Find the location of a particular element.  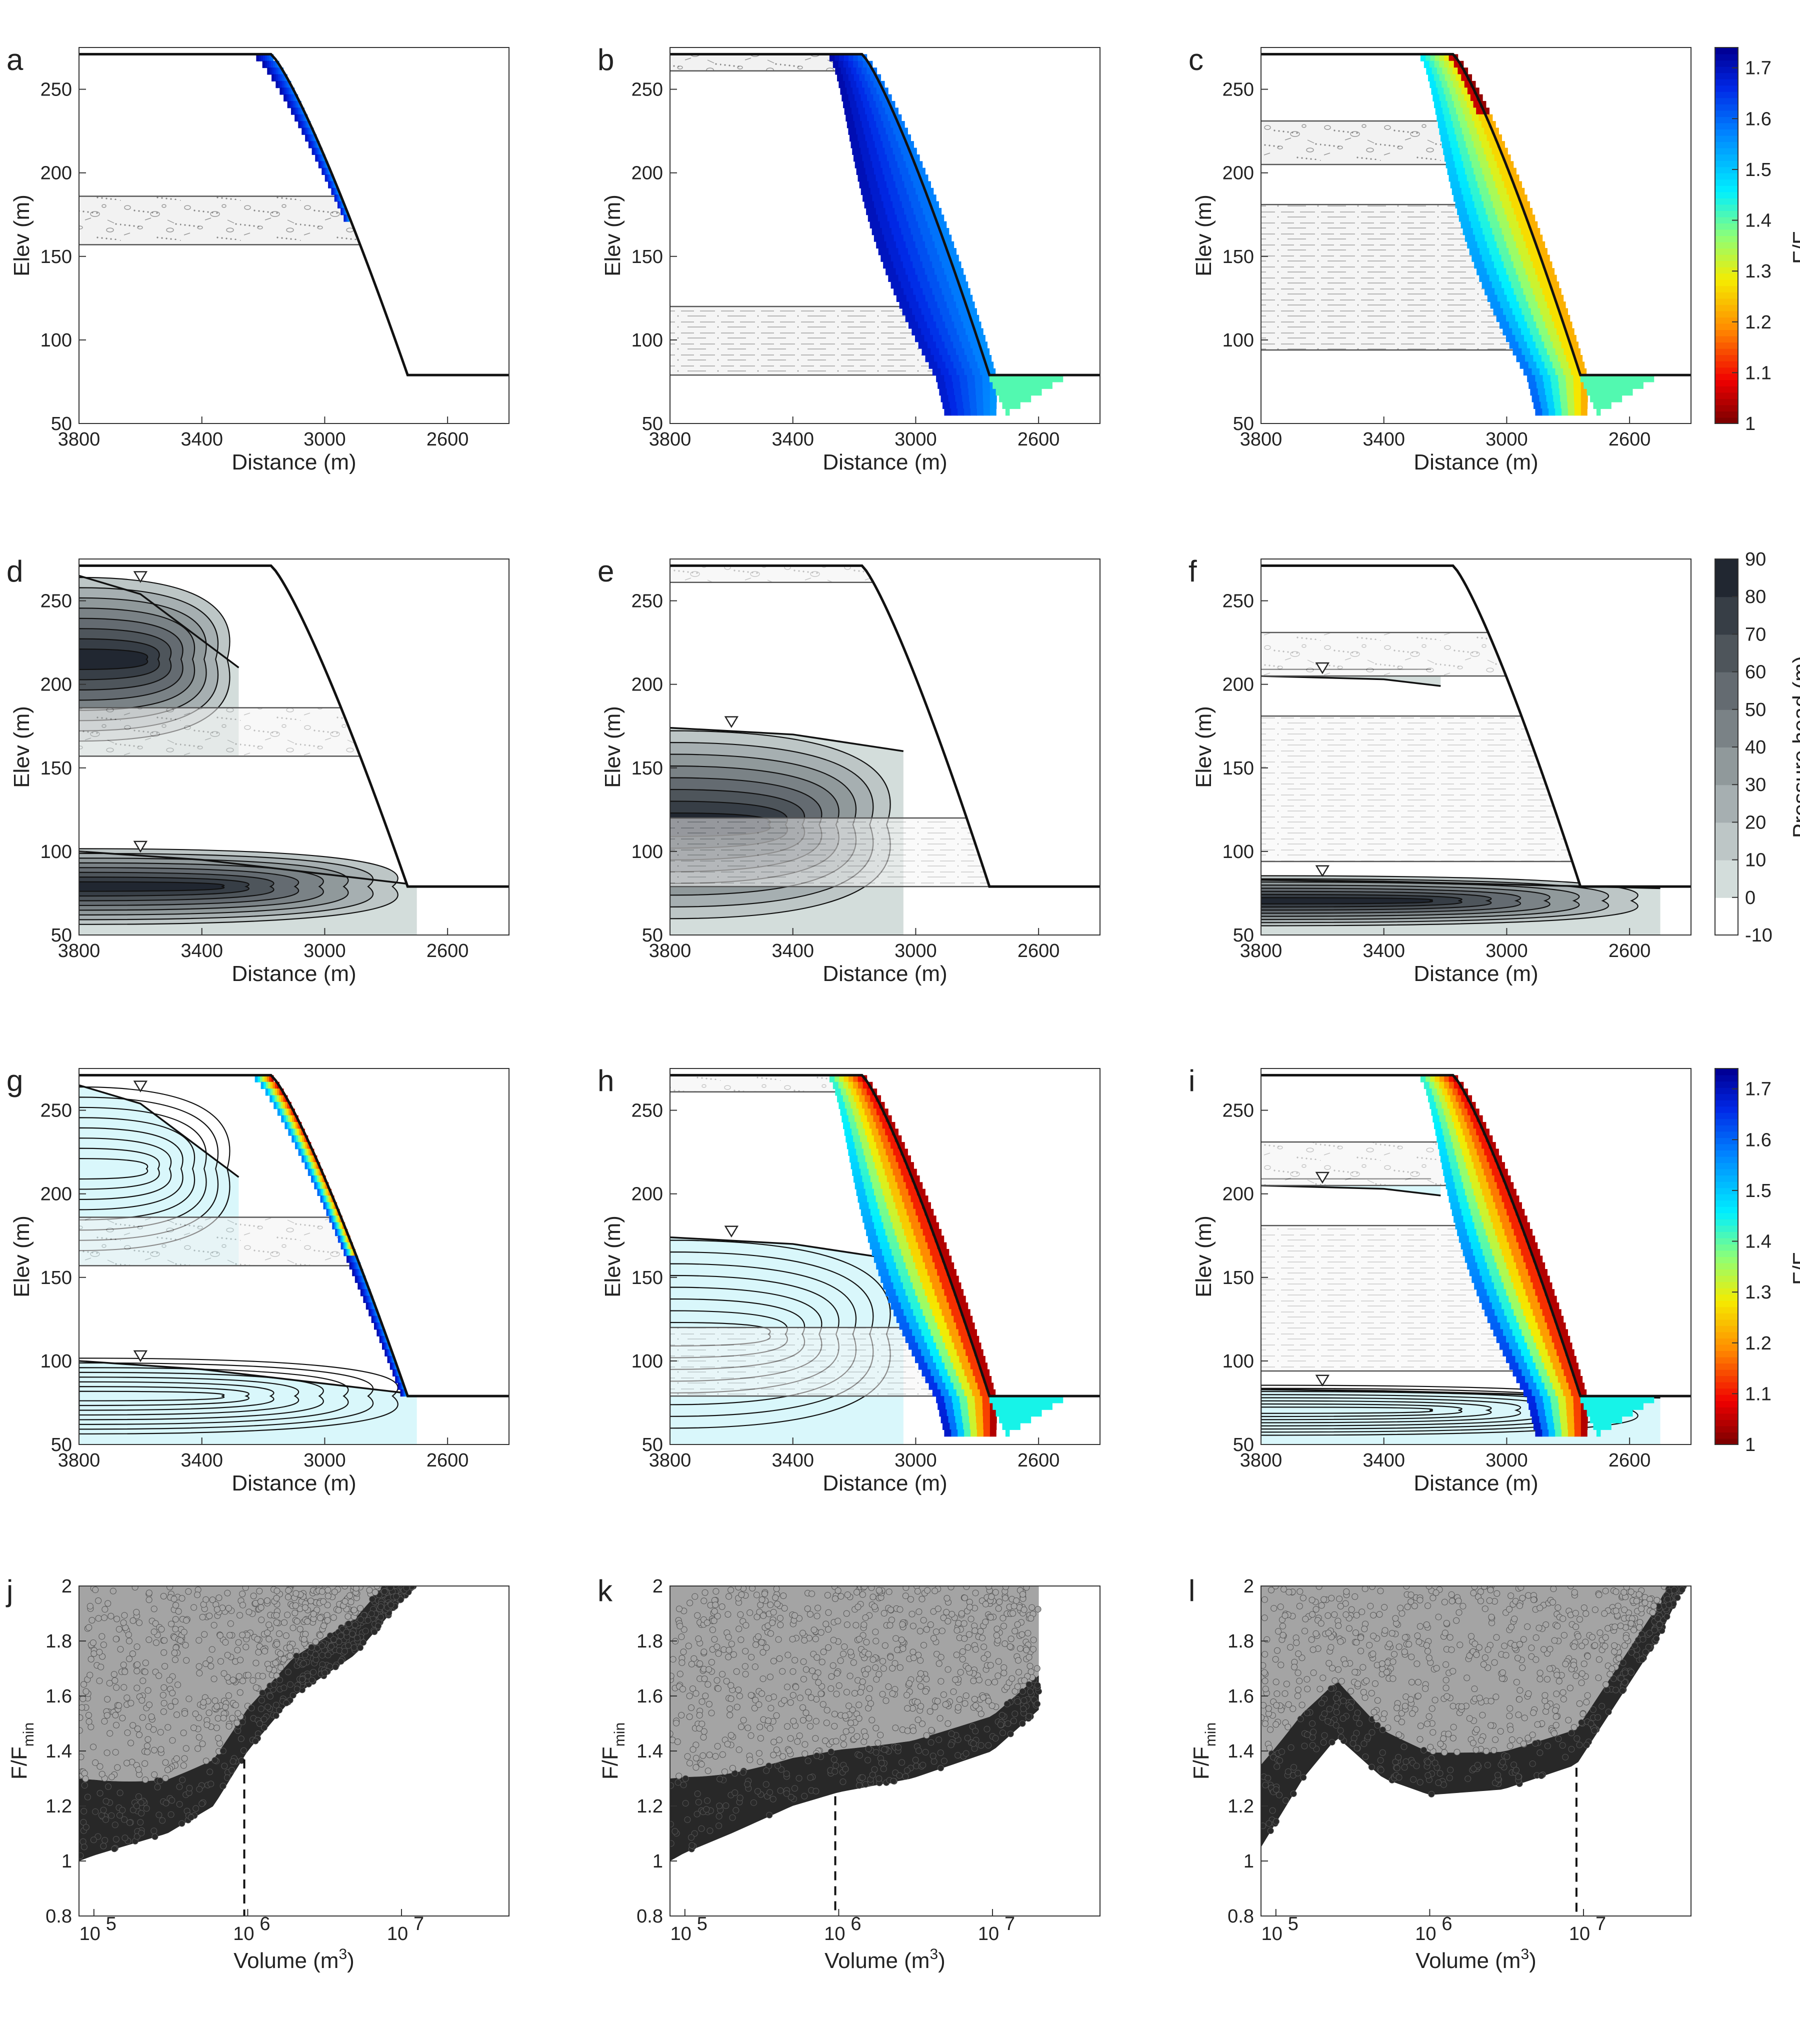

y-tick-label: 100 is located at coordinates (56, 1361).